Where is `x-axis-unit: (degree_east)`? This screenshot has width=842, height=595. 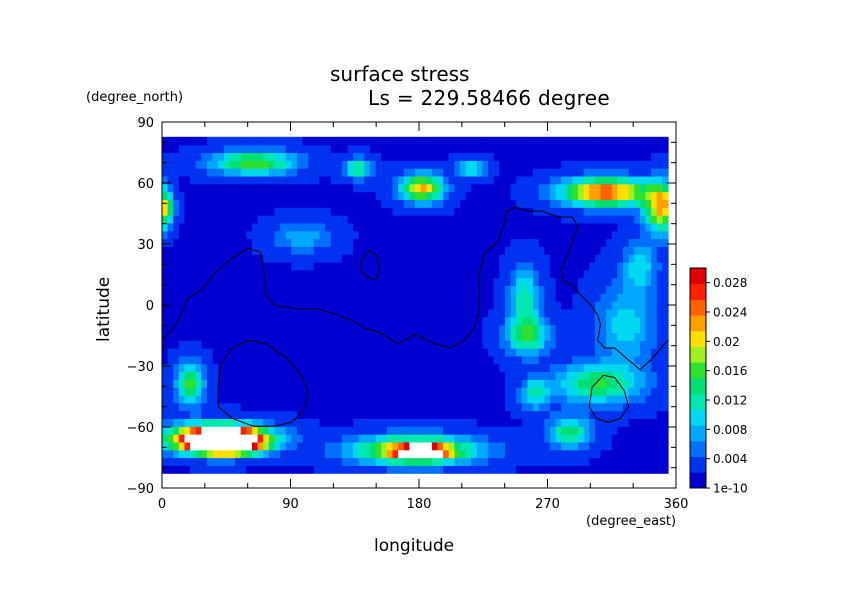 x-axis-unit: (degree_east) is located at coordinates (631, 521).